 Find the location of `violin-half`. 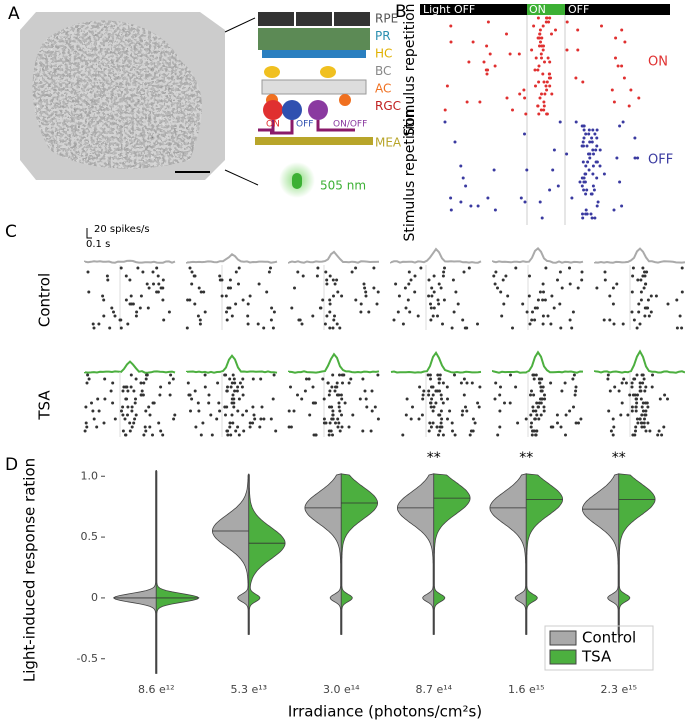

violin-half is located at coordinates (508, 554).